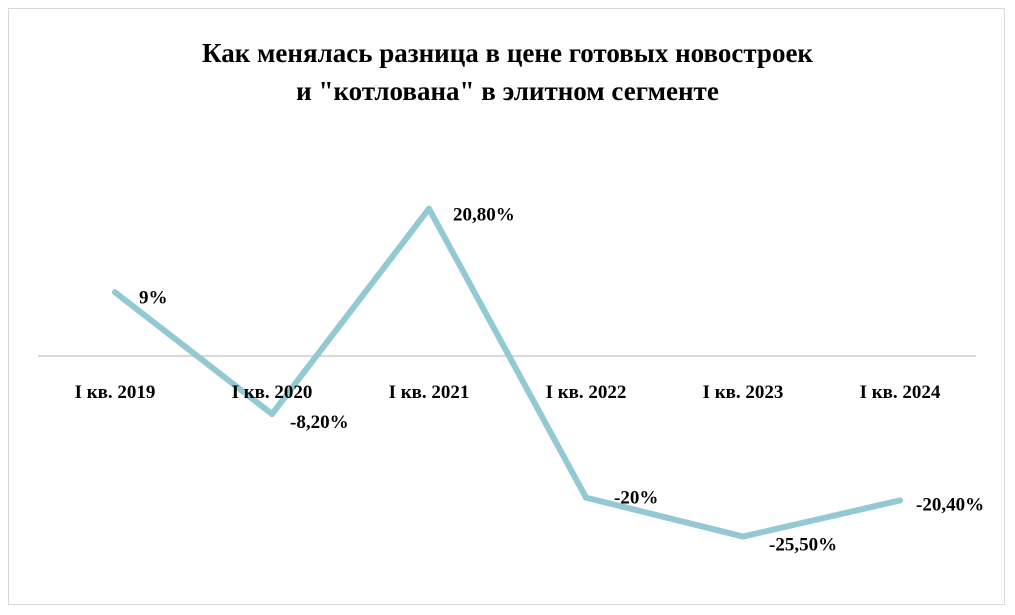  I want to click on data-label: 9%, so click(153, 297).